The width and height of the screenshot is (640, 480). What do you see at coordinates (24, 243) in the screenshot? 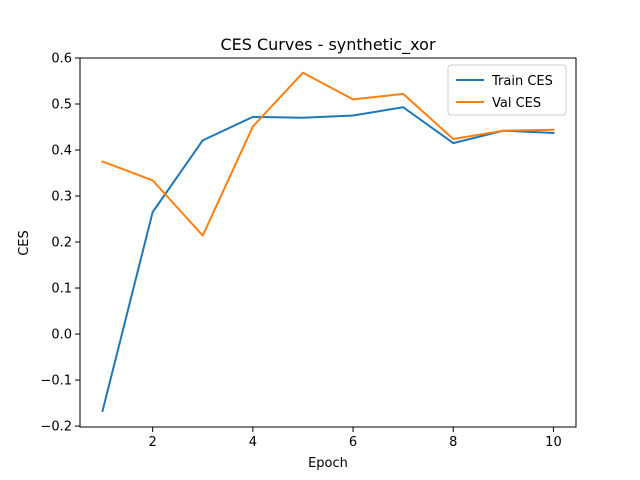
I see `y-axis-label: CES` at bounding box center [24, 243].